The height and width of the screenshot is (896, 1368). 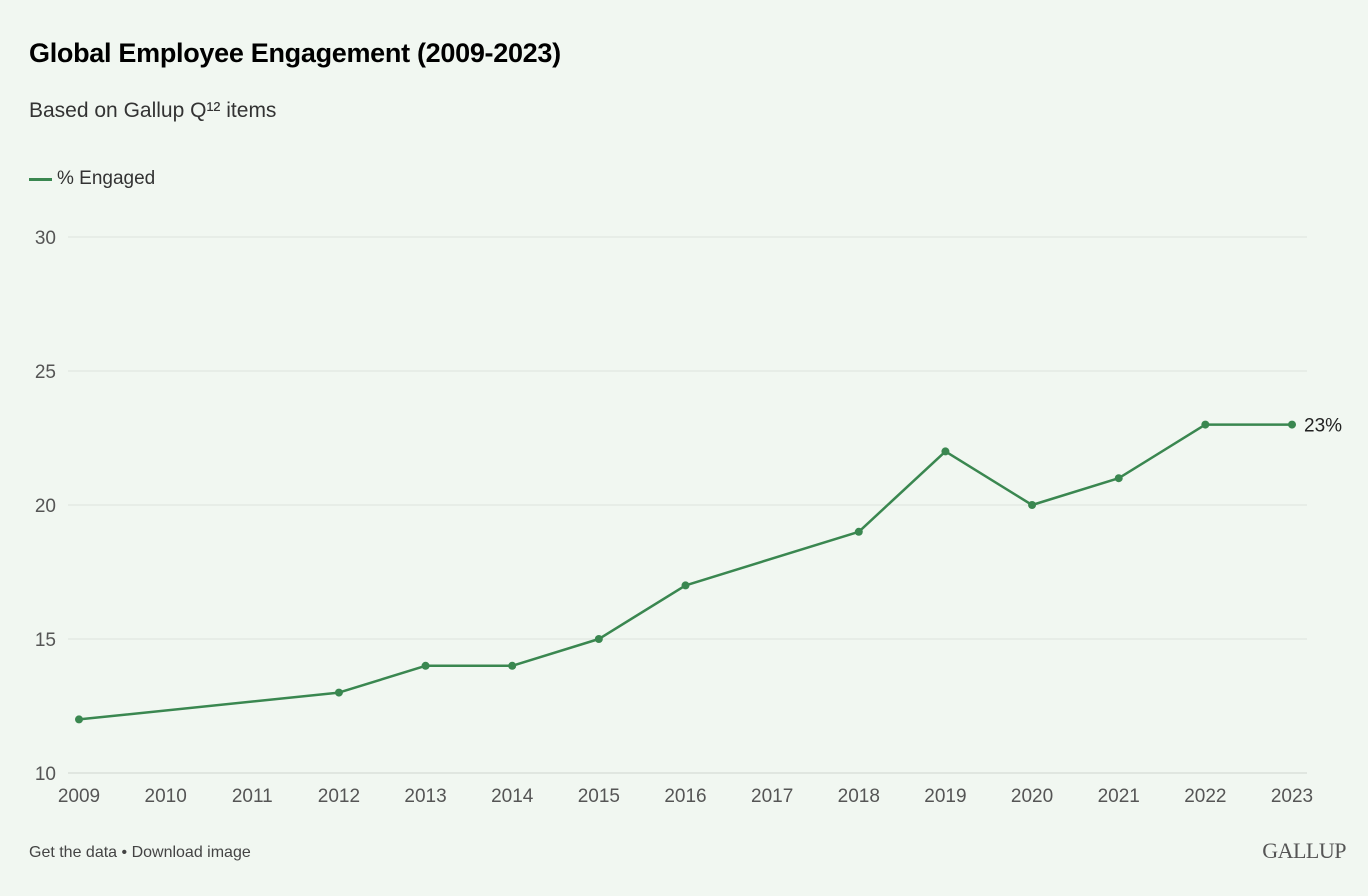 I want to click on x-tick-label: 2022, so click(x=1205, y=796).